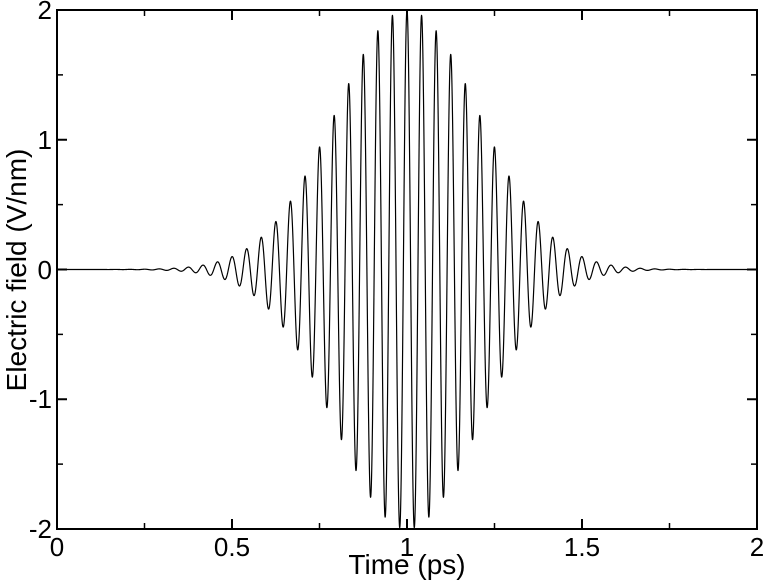 The height and width of the screenshot is (583, 764). What do you see at coordinates (407, 547) in the screenshot?
I see `x-tick-label: 1` at bounding box center [407, 547].